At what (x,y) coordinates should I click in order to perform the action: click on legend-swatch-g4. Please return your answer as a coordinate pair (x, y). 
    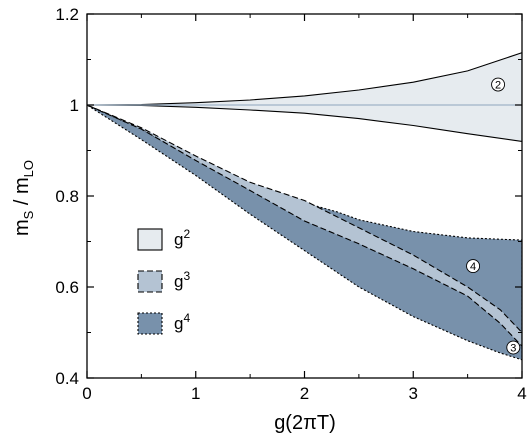
    Looking at the image, I should click on (150, 323).